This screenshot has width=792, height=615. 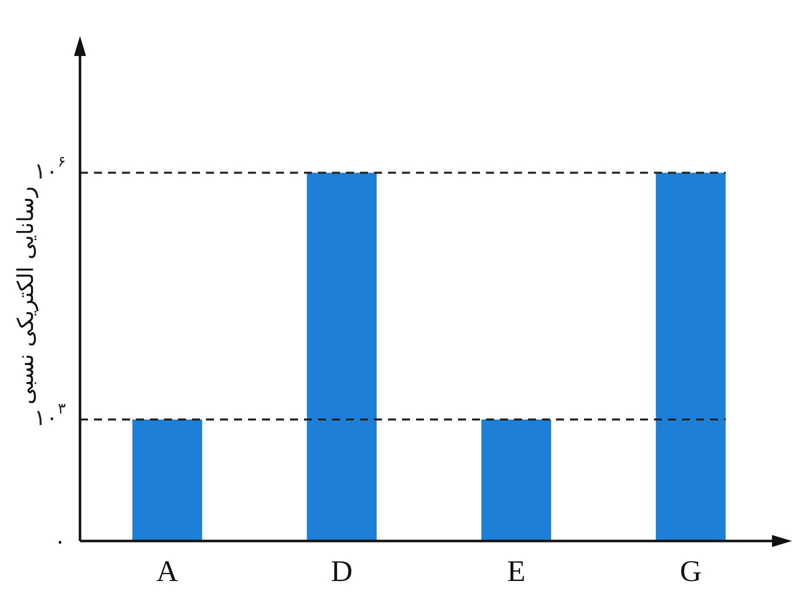 I want to click on x-tick-label: G, so click(x=691, y=571).